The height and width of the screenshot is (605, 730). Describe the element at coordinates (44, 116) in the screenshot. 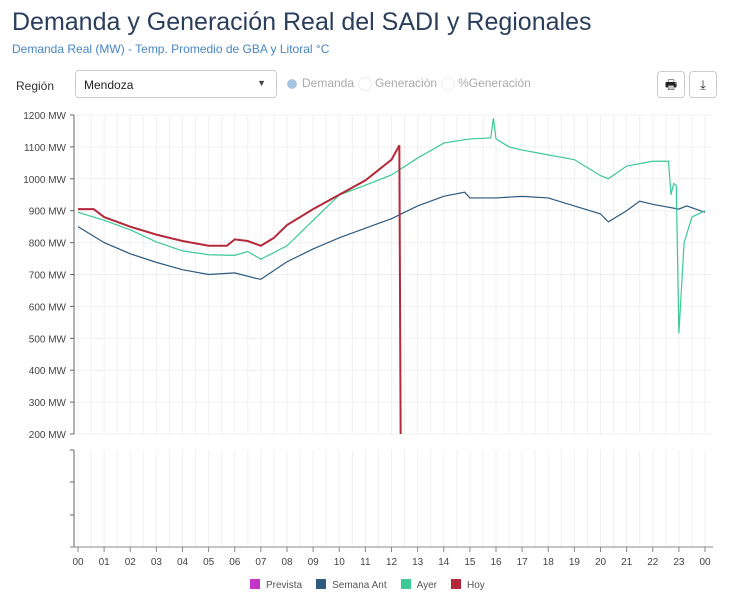

I see `y-tick-label: 1200 MW` at that location.